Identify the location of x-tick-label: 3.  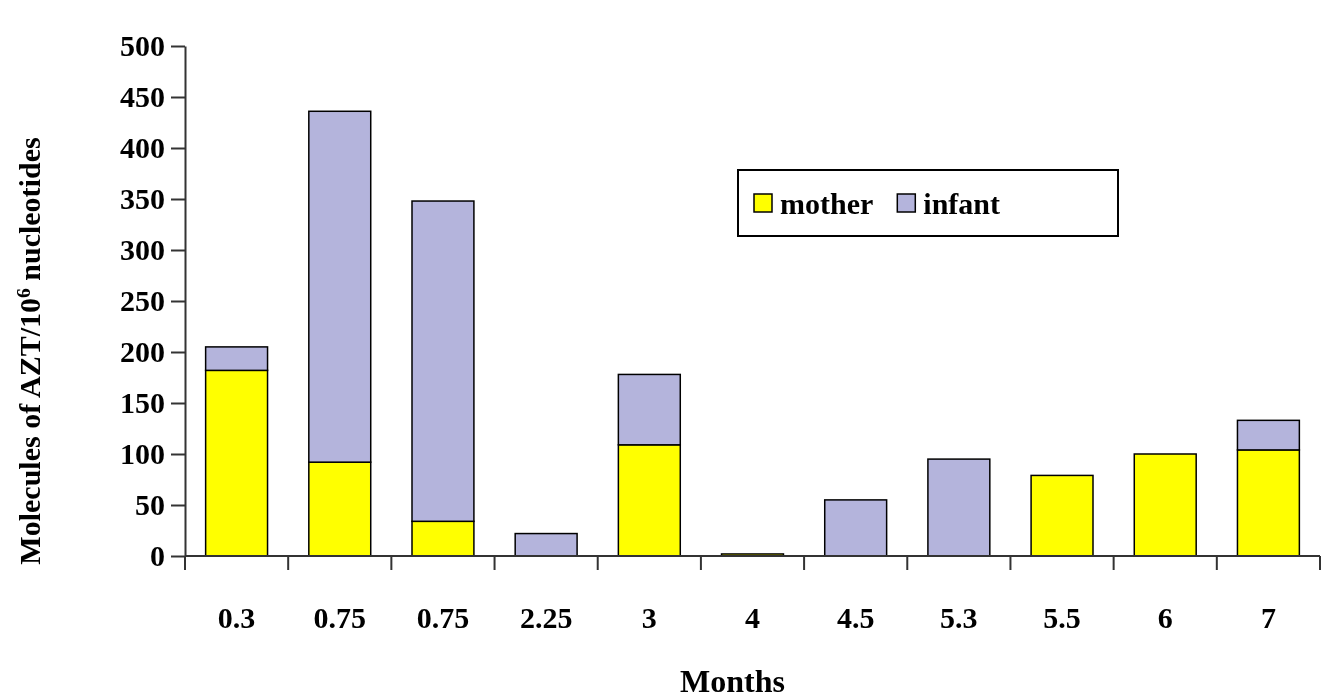
(649, 617).